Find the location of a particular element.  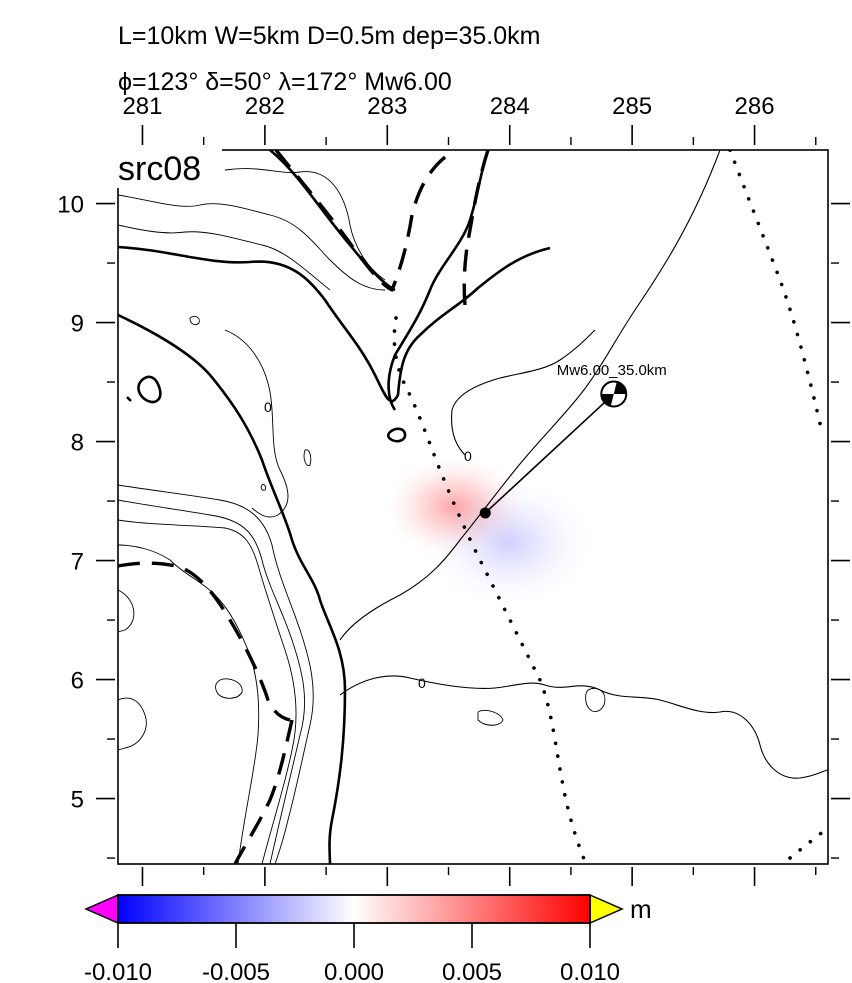

thin-island-d is located at coordinates (263, 487).